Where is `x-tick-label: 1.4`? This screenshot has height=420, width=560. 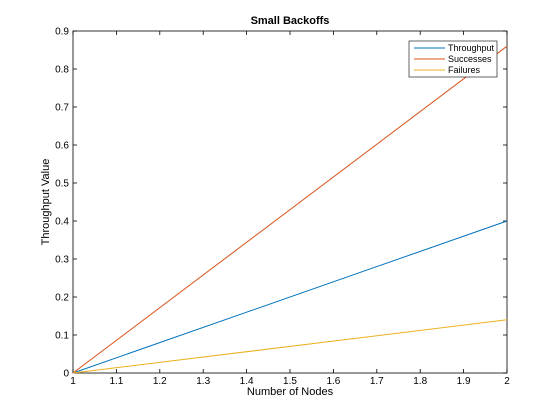 x-tick-label: 1.4 is located at coordinates (247, 381).